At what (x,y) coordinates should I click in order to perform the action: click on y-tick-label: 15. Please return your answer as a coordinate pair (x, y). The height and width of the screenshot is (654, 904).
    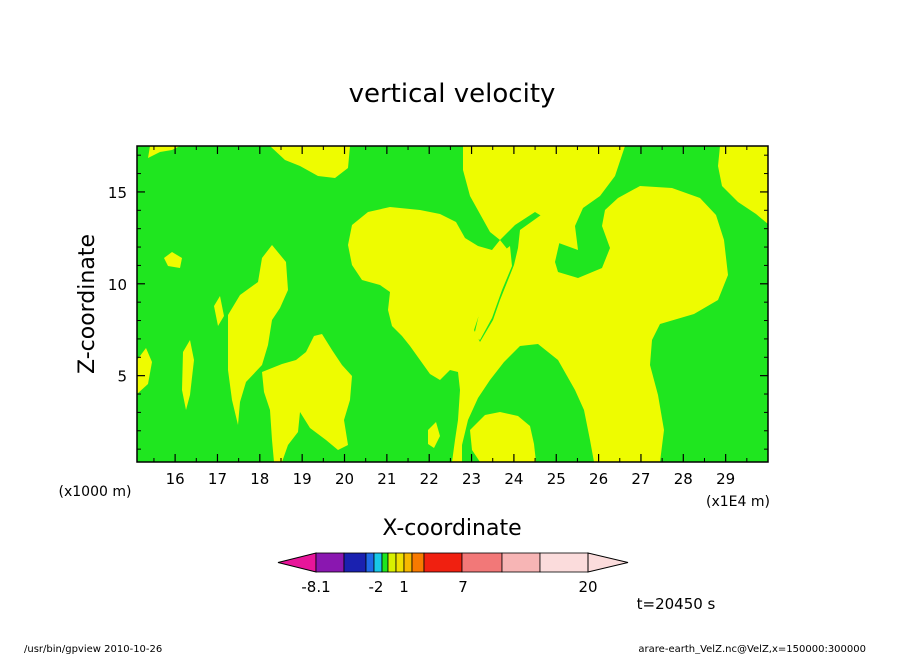
    Looking at the image, I should click on (117, 193).